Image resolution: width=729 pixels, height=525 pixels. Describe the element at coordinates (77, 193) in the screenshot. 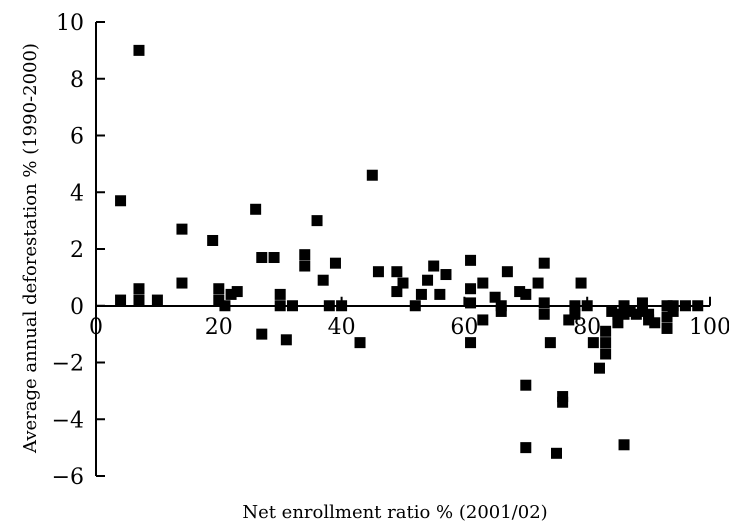

I see `y-tick-label: 4` at that location.